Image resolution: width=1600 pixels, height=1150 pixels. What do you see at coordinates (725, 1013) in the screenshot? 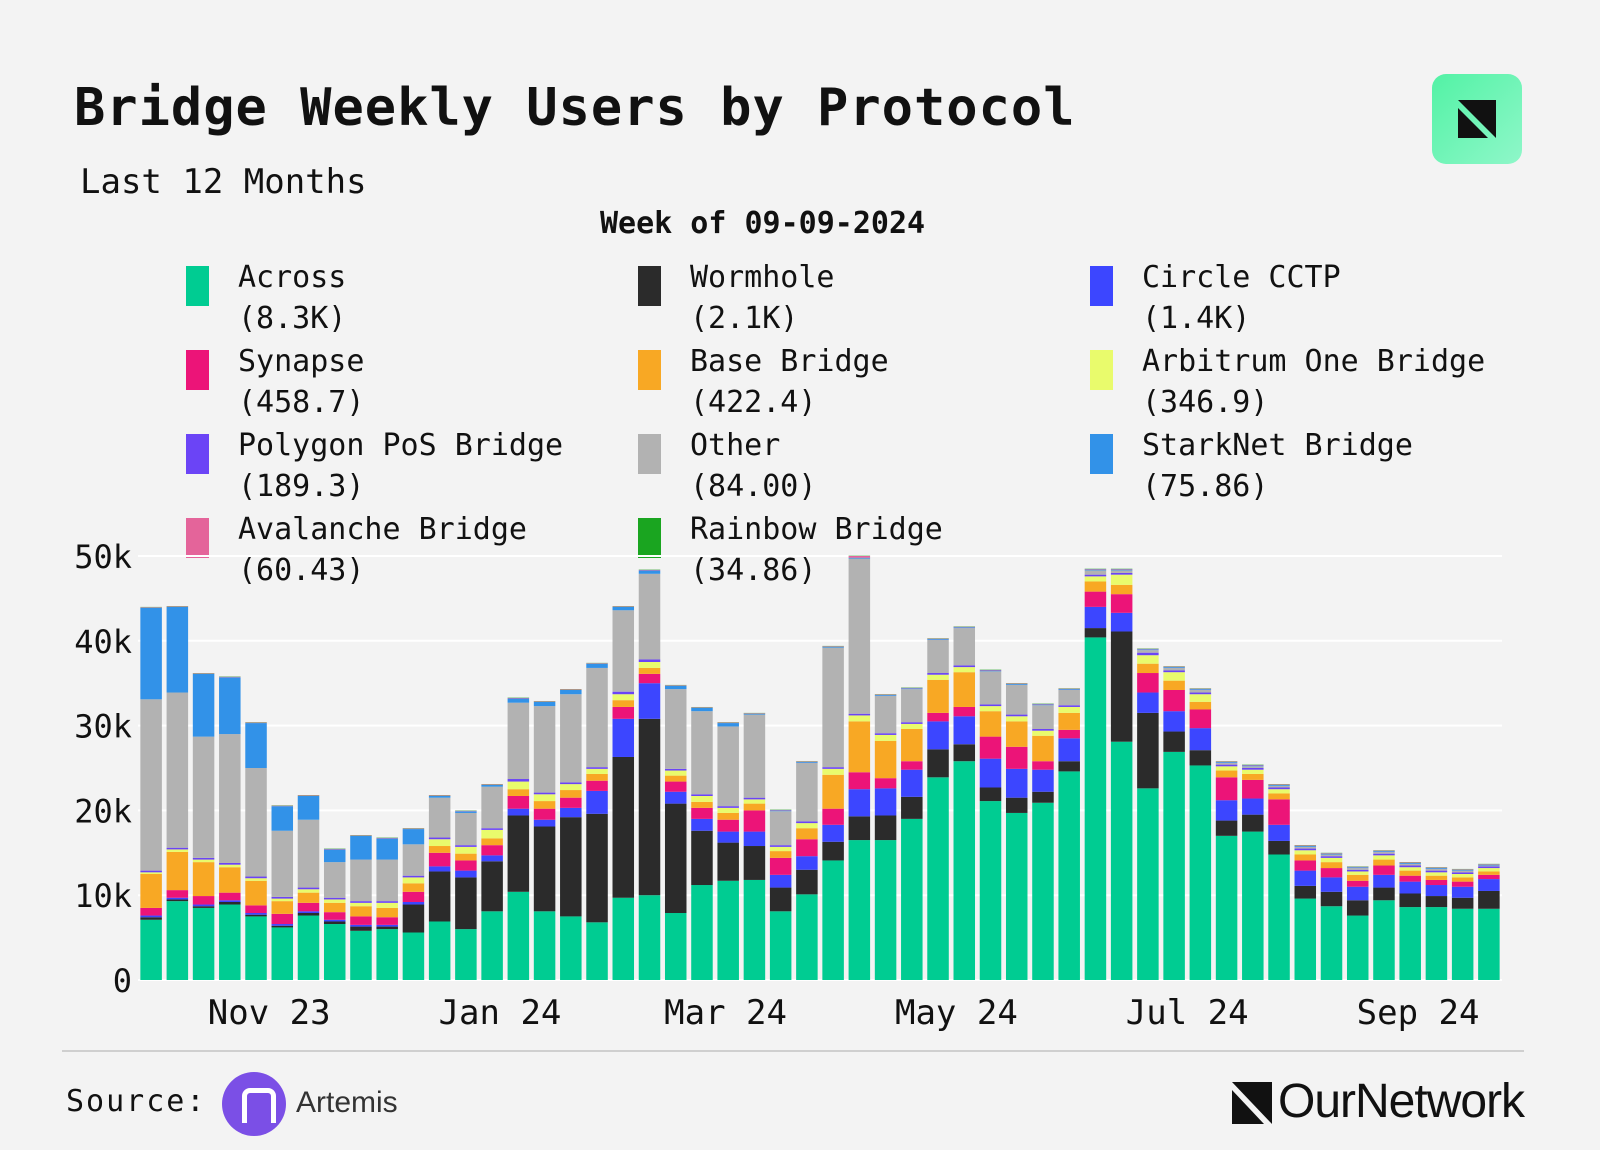
I see `x-tick-label: Mar 24` at bounding box center [725, 1013].